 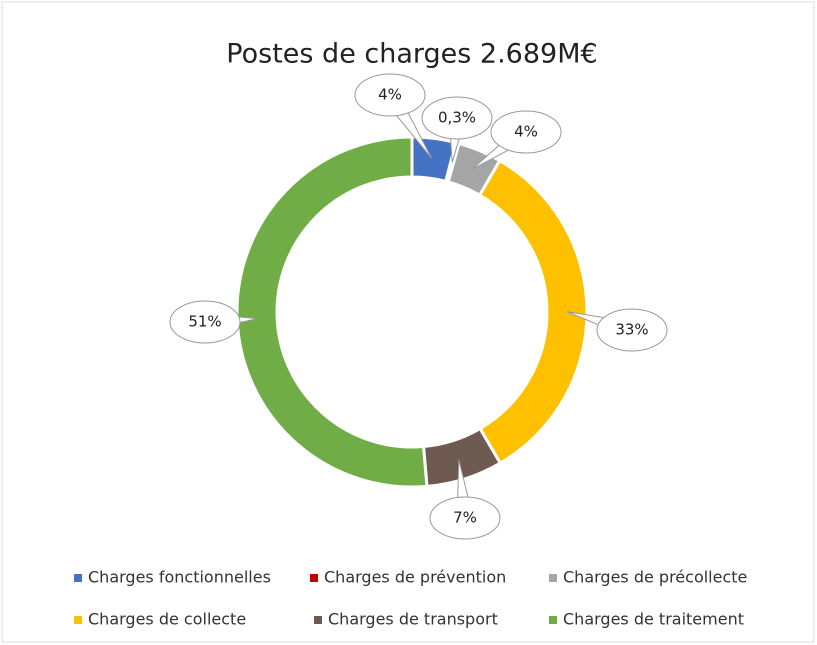 I want to click on legend-label: Charges de transport, so click(x=413, y=619).